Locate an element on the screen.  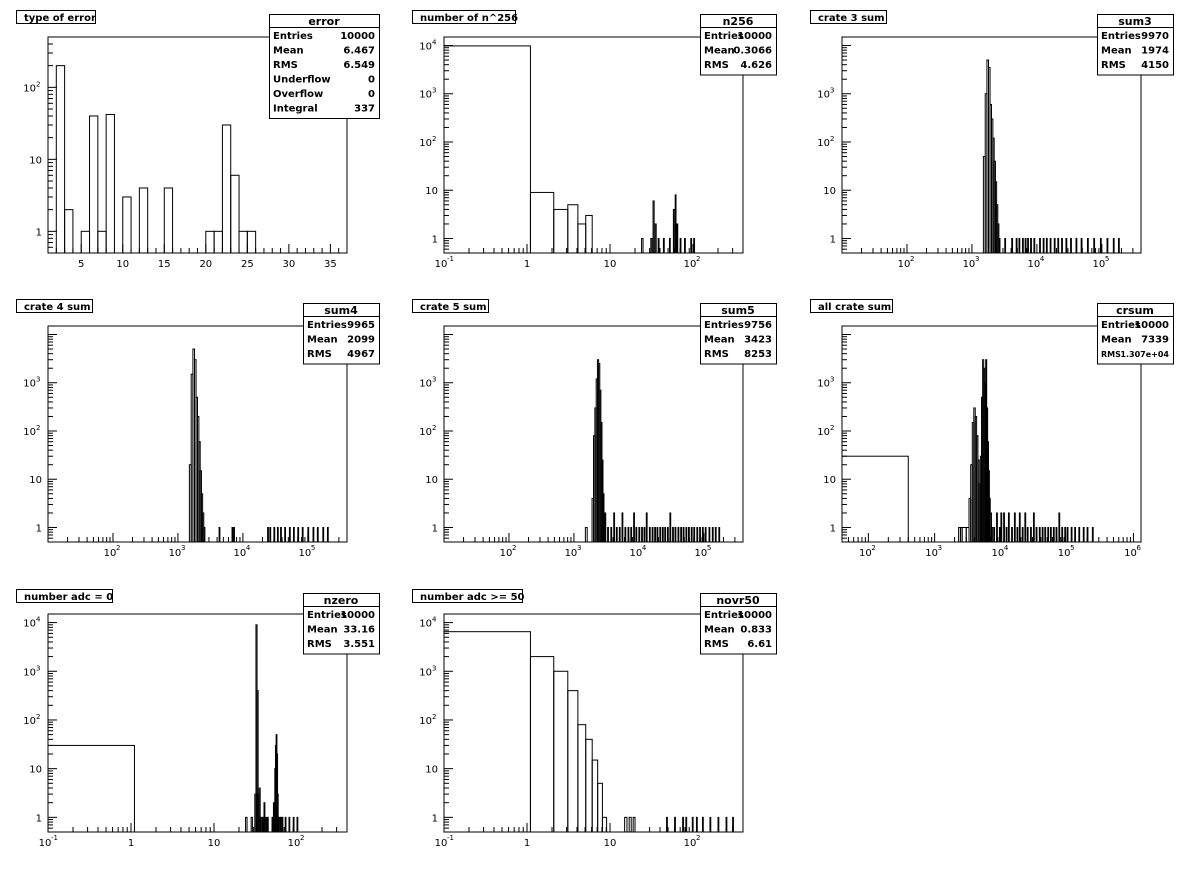
x-tick-exponent: -1 is located at coordinates (450, 838).